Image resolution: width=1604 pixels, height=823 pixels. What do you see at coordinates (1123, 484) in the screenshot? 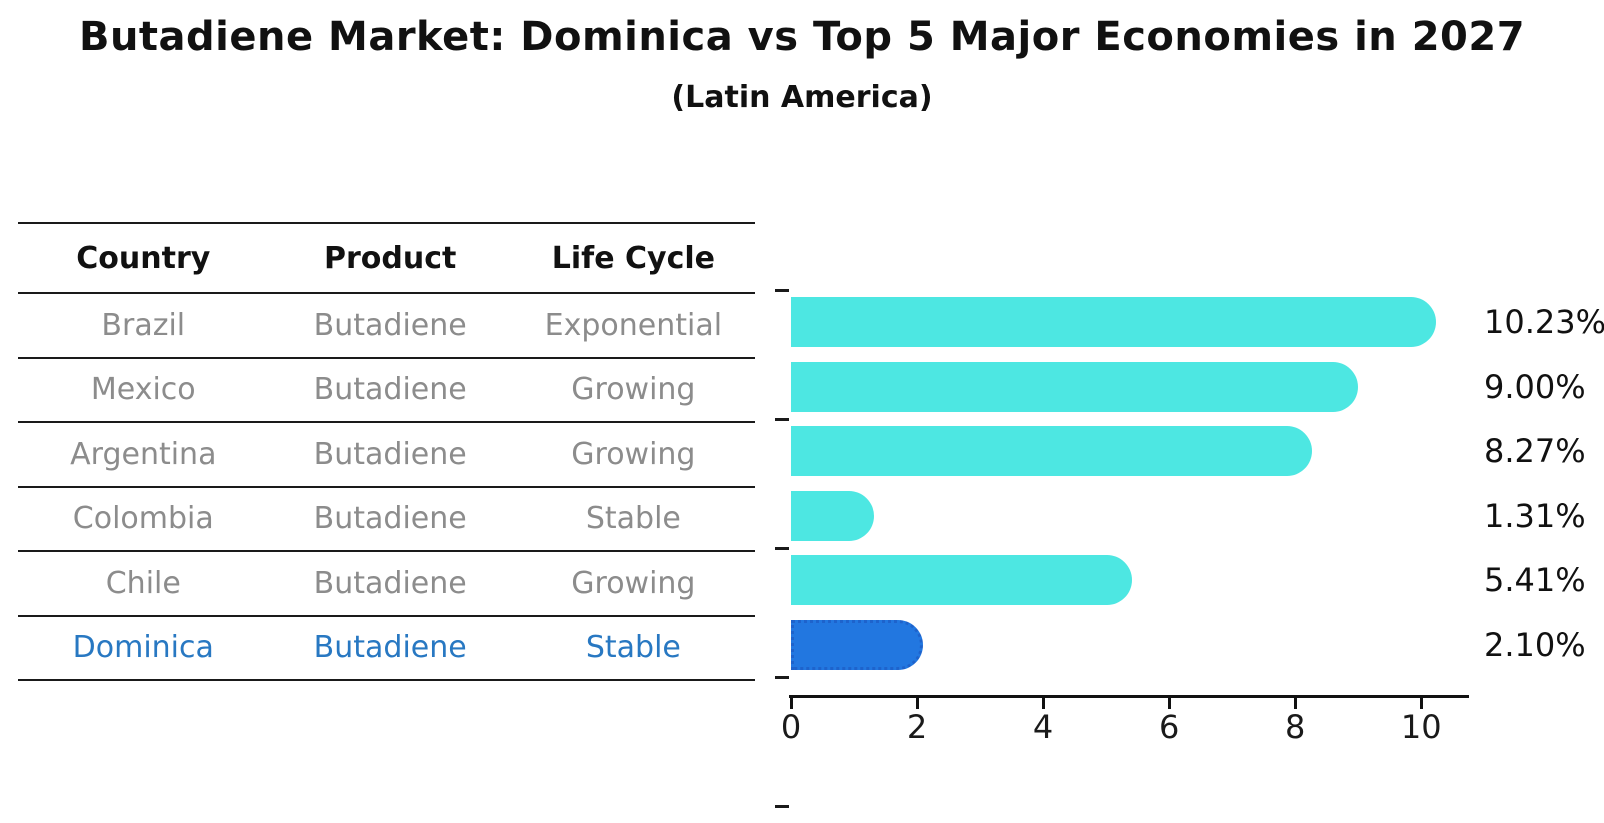
I see `bar-row-argentina` at bounding box center [1123, 484].